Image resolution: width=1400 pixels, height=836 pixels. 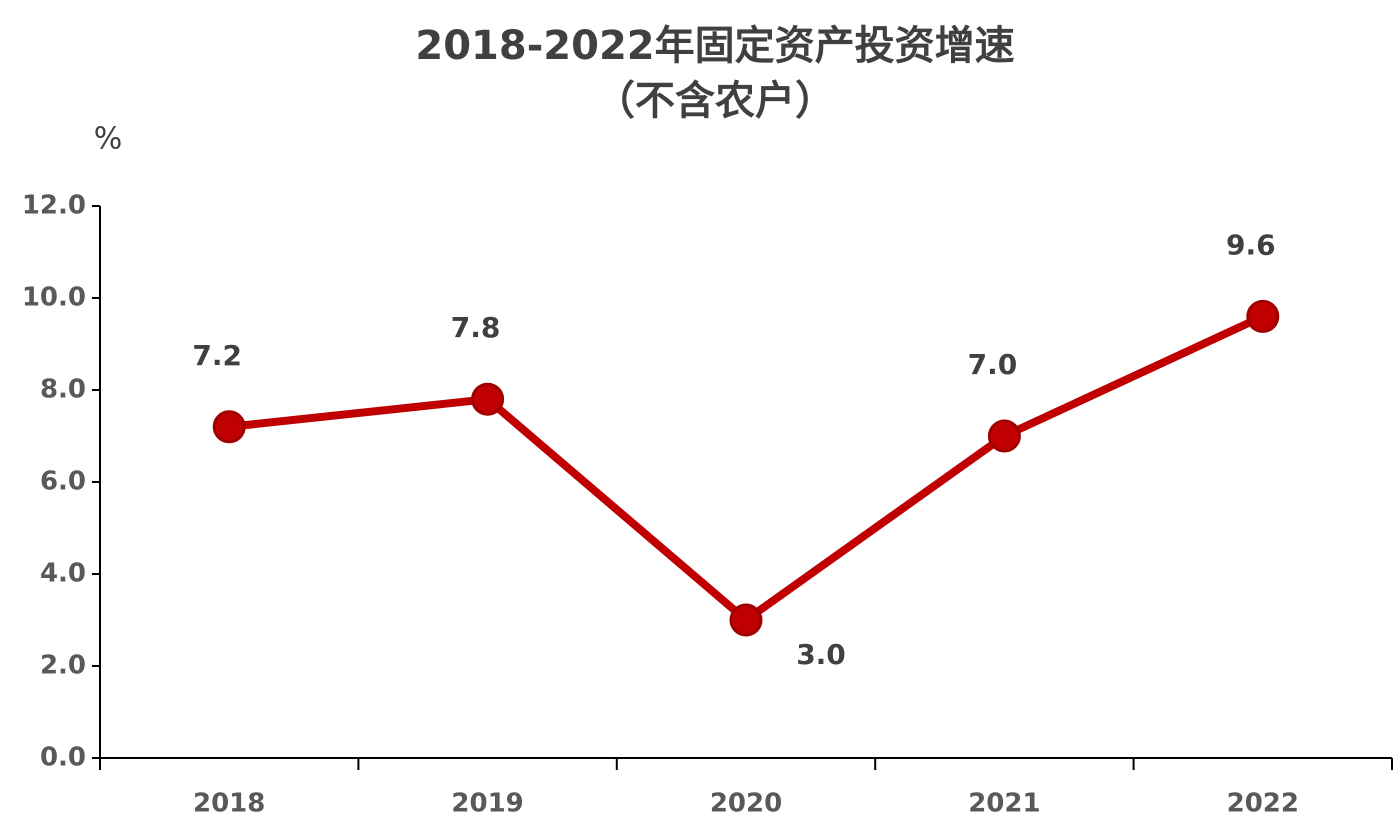 What do you see at coordinates (217, 355) in the screenshot?
I see `data-label: 7.2` at bounding box center [217, 355].